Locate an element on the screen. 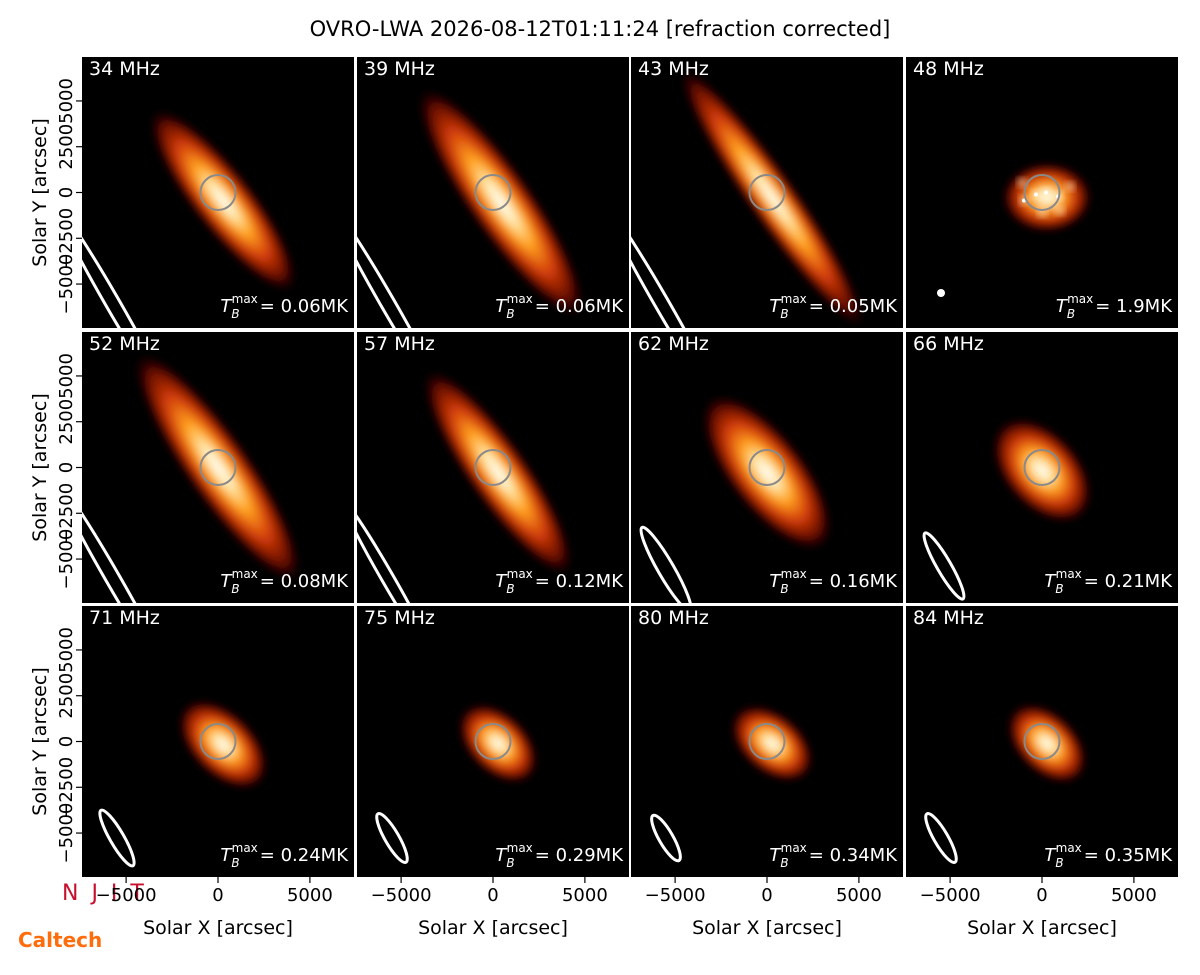  frequency-label: 66 MHz is located at coordinates (948, 344).